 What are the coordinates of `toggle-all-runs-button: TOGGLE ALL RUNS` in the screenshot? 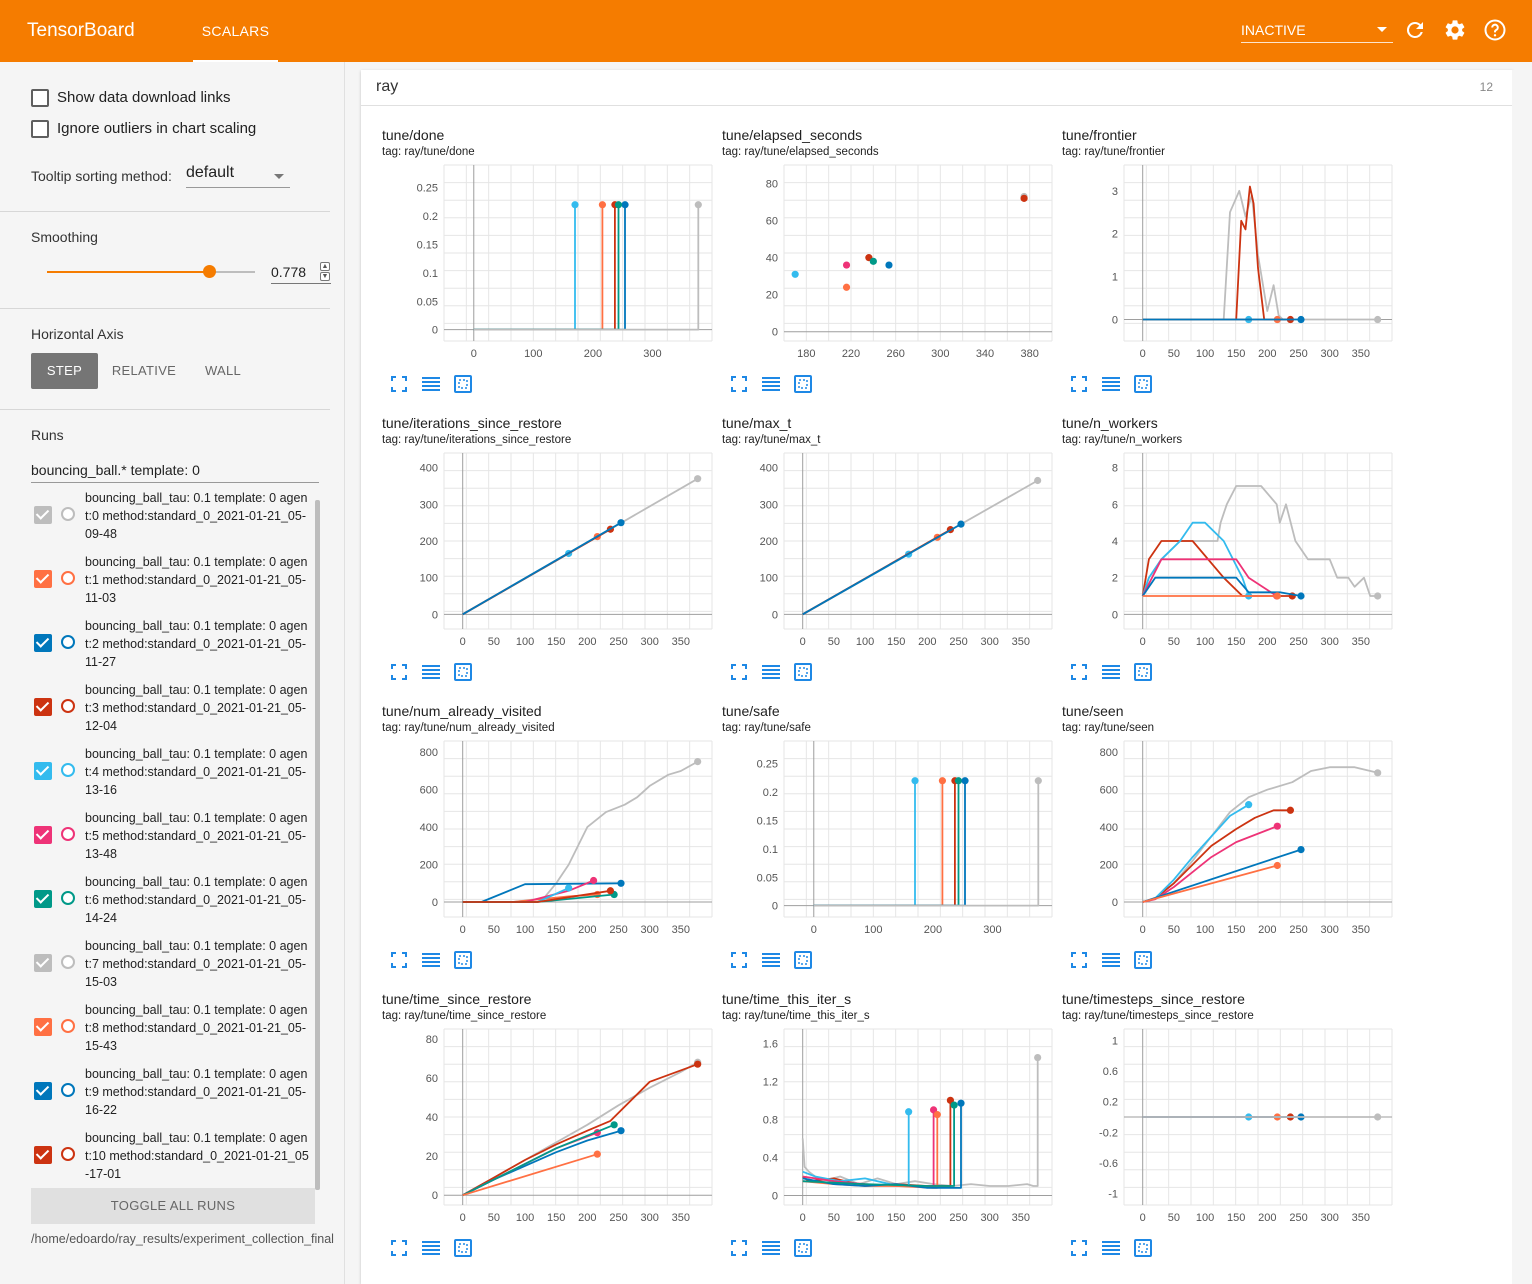 It's located at (173, 1206).